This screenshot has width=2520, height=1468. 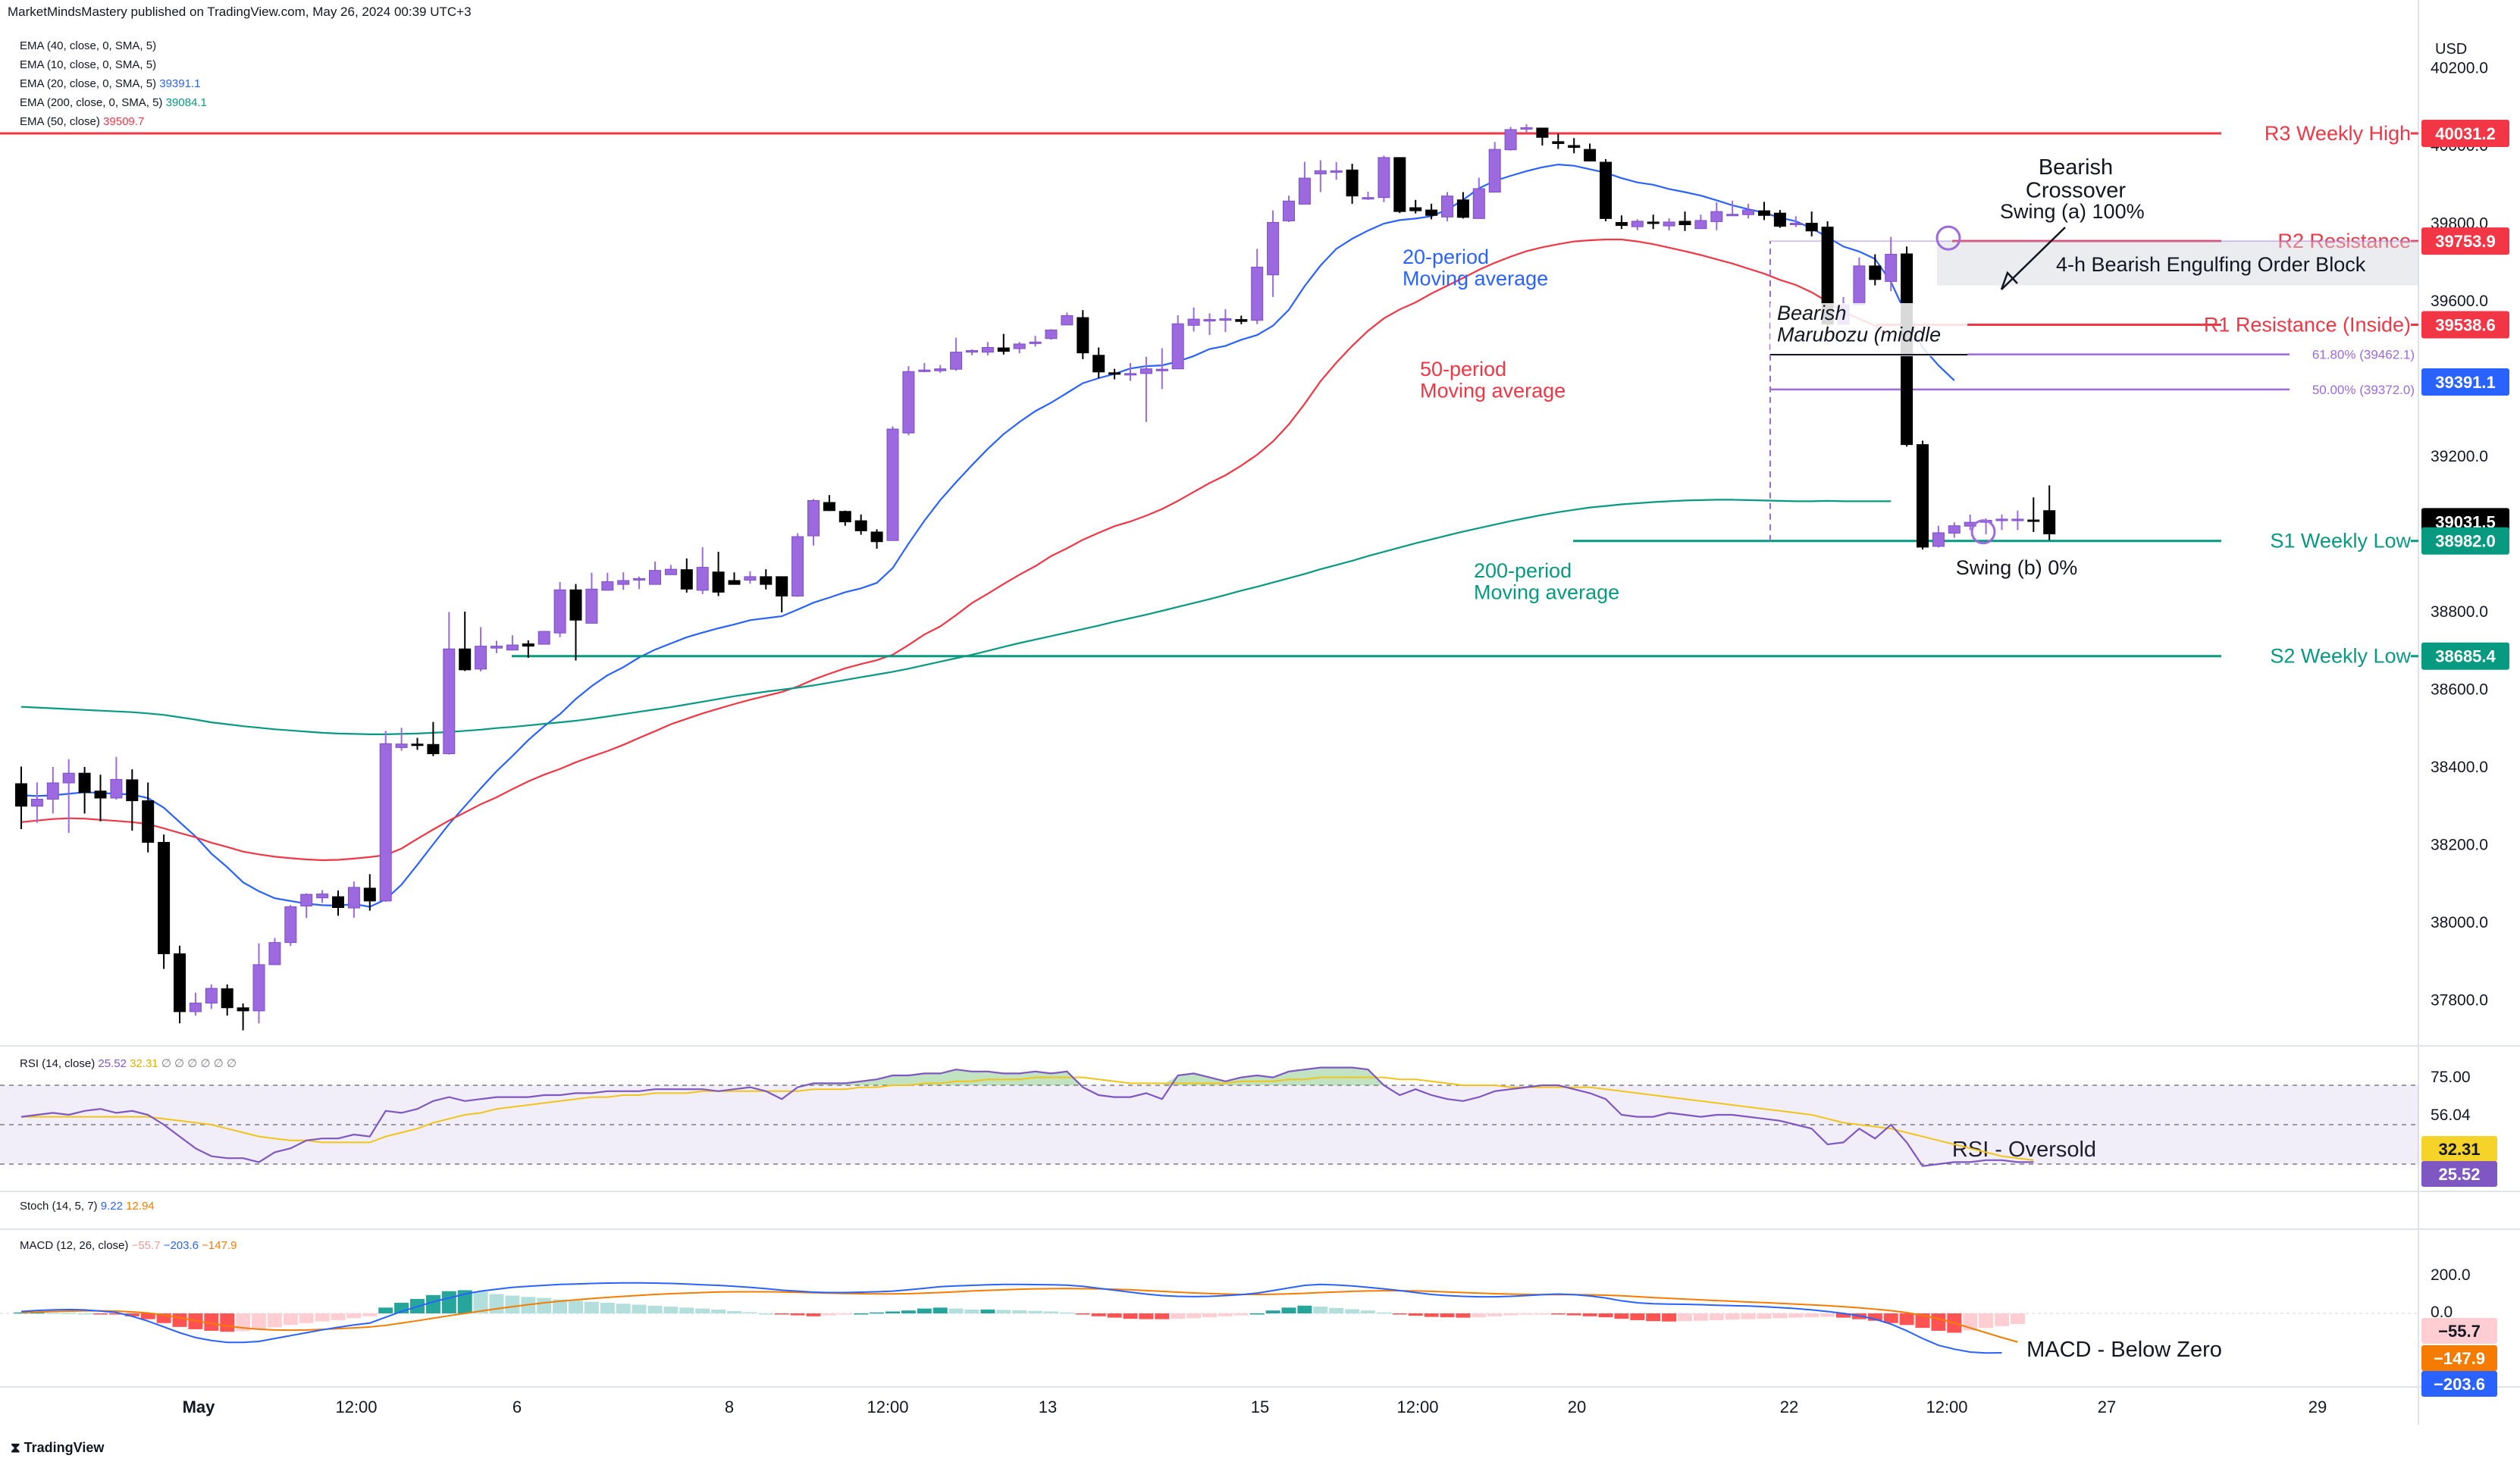 I want to click on time-tick-label: 8, so click(x=729, y=1407).